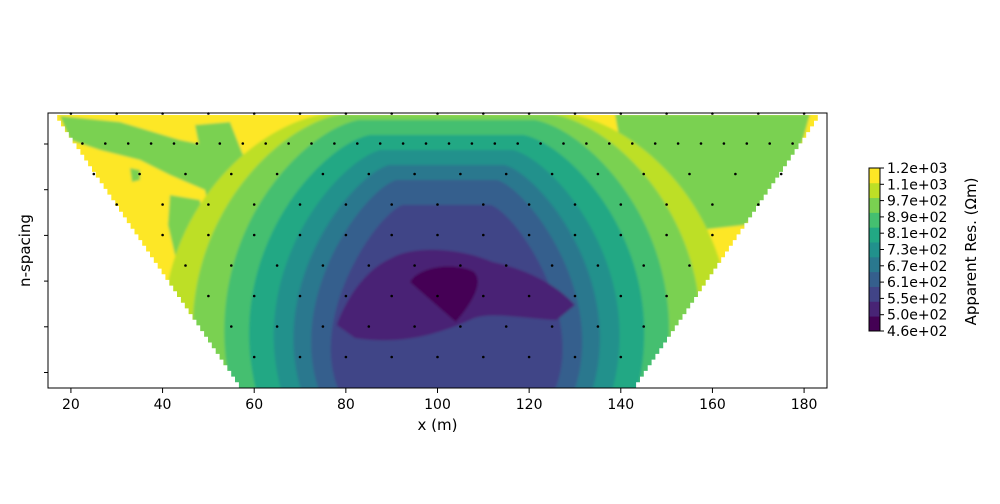  Describe the element at coordinates (917, 169) in the screenshot. I see `colorbar-tick-label: 1.2e+03` at that location.